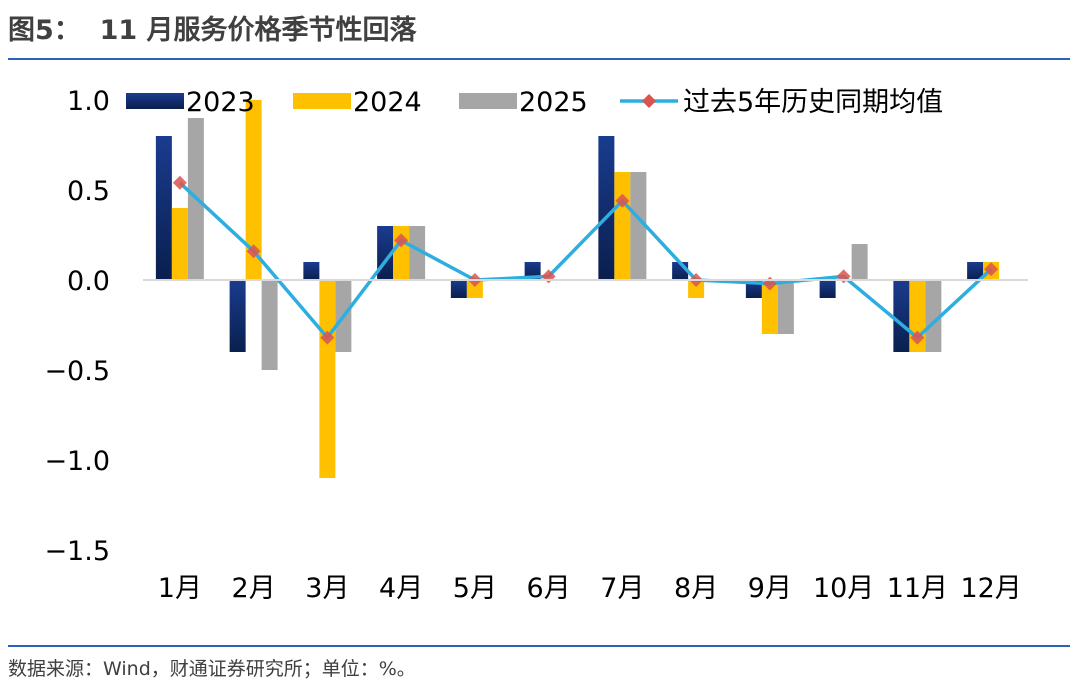  What do you see at coordinates (539, 646) in the screenshot?
I see `footer-divider` at bounding box center [539, 646].